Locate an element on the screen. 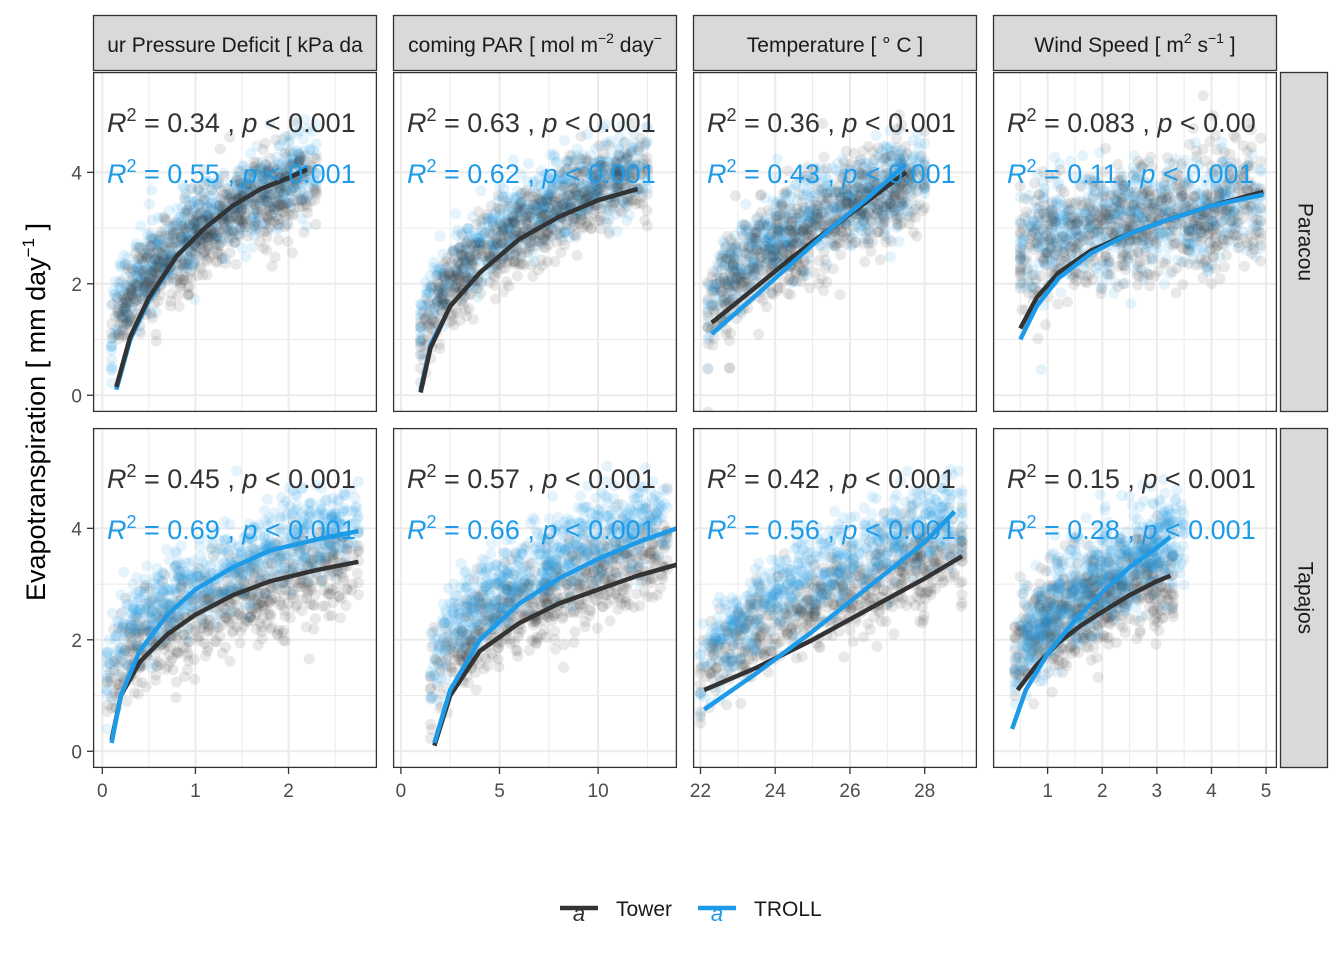 The width and height of the screenshot is (1344, 965). r2-annotation-tower: R2 = 0.36 , p < 0.001 is located at coordinates (831, 121).